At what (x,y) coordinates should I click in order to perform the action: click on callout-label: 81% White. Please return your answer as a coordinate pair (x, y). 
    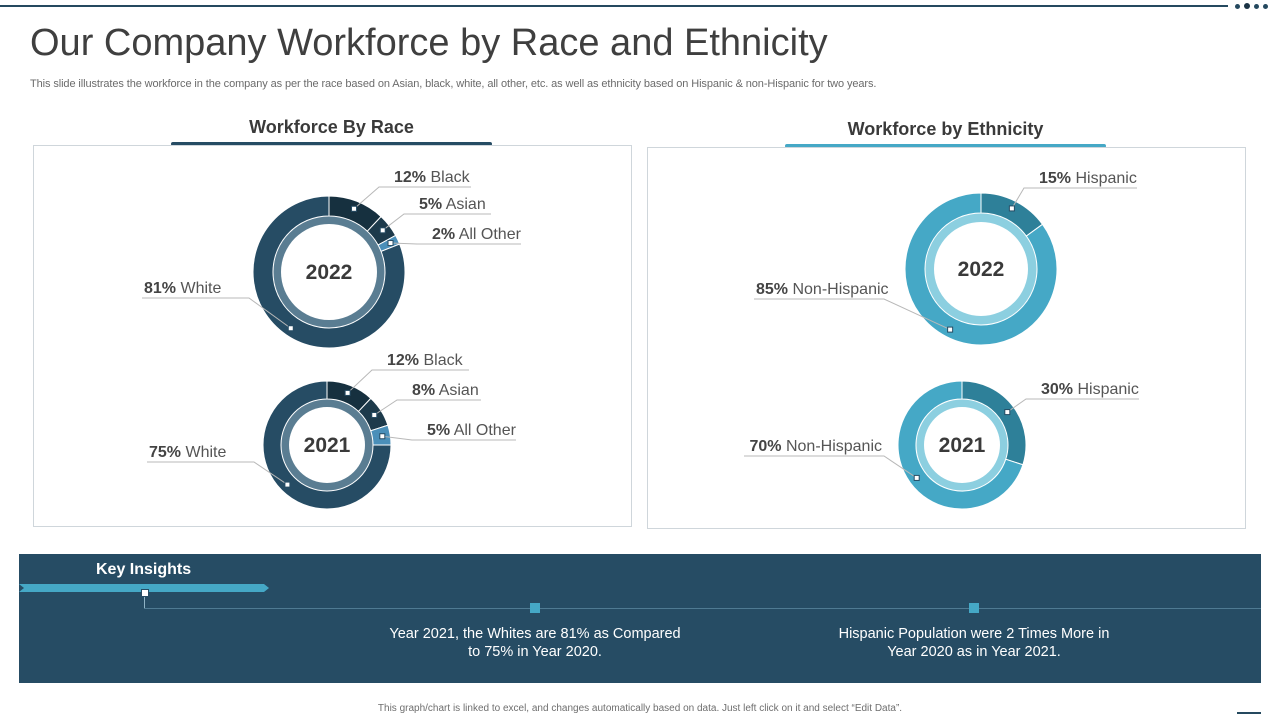
    Looking at the image, I should click on (182, 288).